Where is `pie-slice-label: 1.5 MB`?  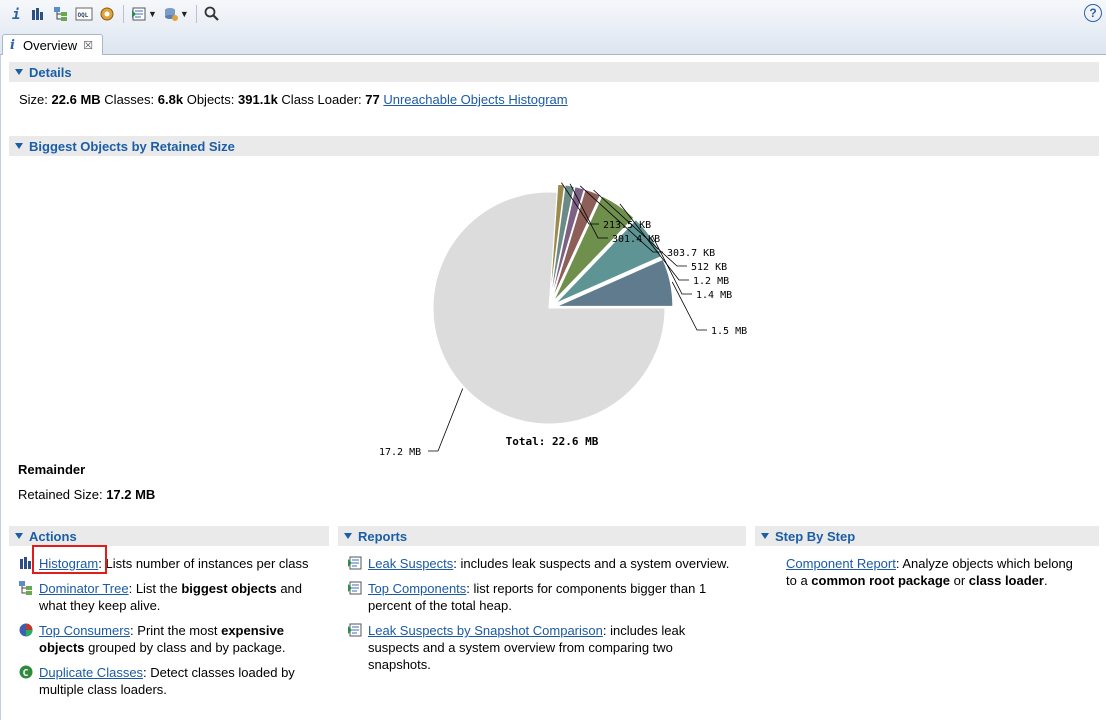
pie-slice-label: 1.5 MB is located at coordinates (729, 331).